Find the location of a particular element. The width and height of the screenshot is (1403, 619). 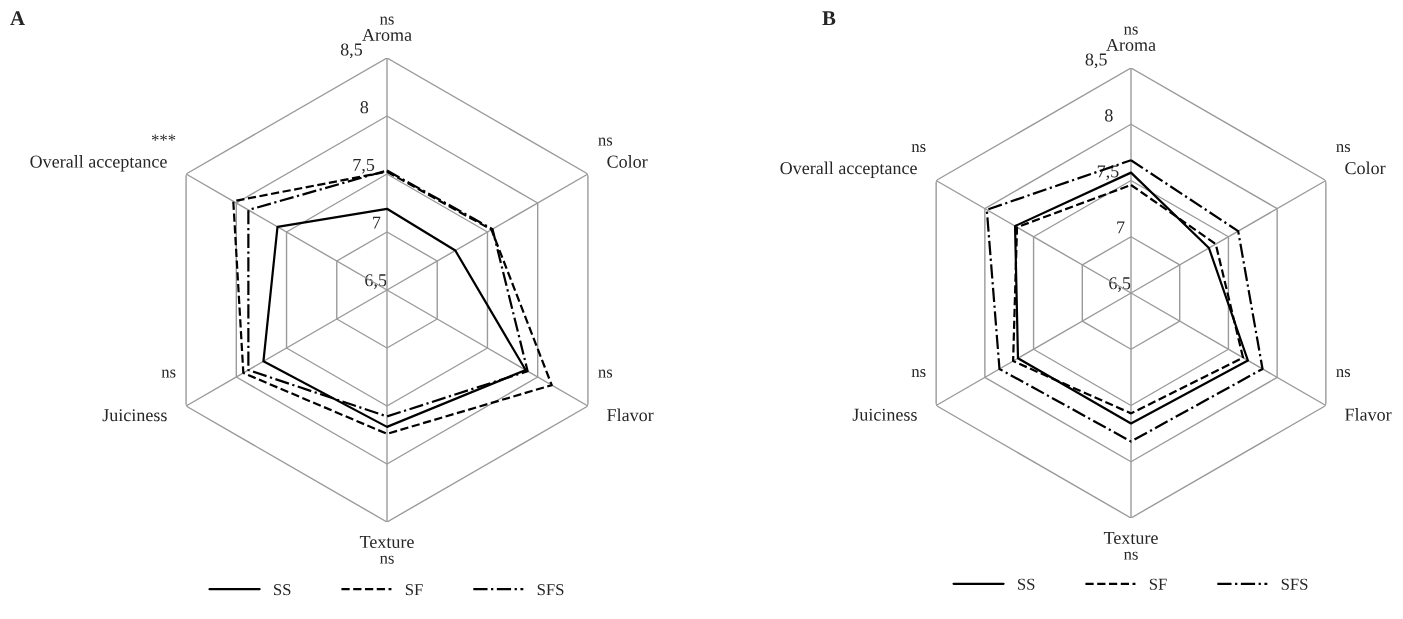

chart-title: A is located at coordinates (17, 18).